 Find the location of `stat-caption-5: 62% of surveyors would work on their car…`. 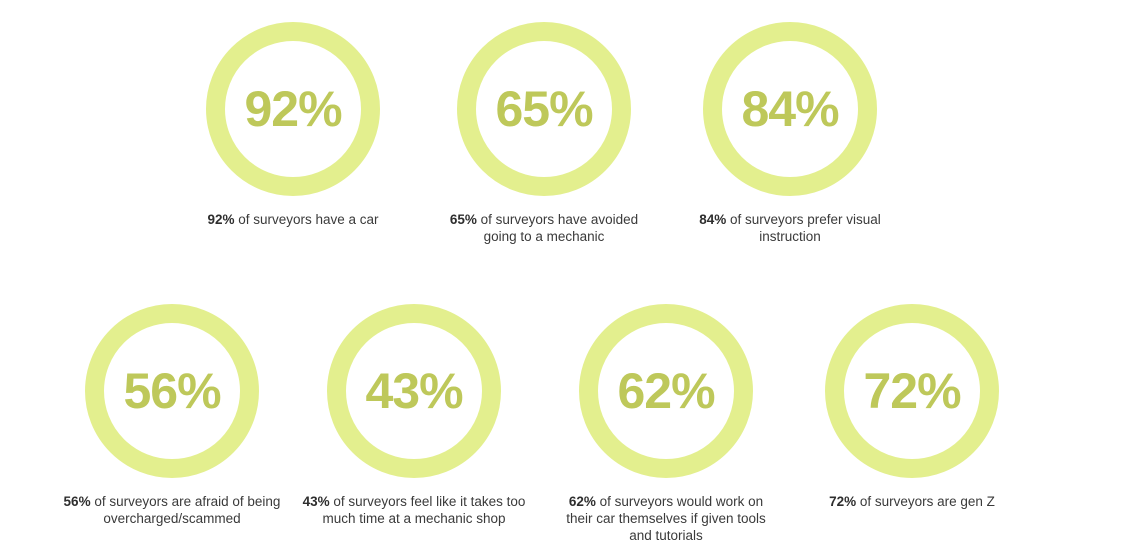

stat-caption-5: 62% of surveyors would work on their car… is located at coordinates (666, 518).